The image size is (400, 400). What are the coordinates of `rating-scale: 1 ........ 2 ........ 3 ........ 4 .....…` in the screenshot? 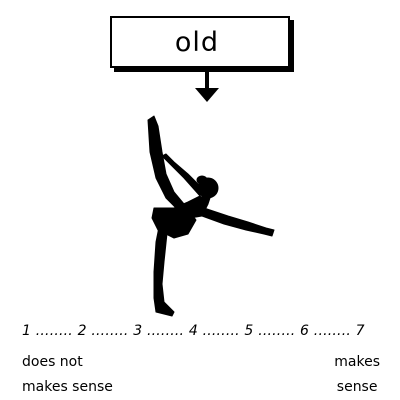 It's located at (193, 331).